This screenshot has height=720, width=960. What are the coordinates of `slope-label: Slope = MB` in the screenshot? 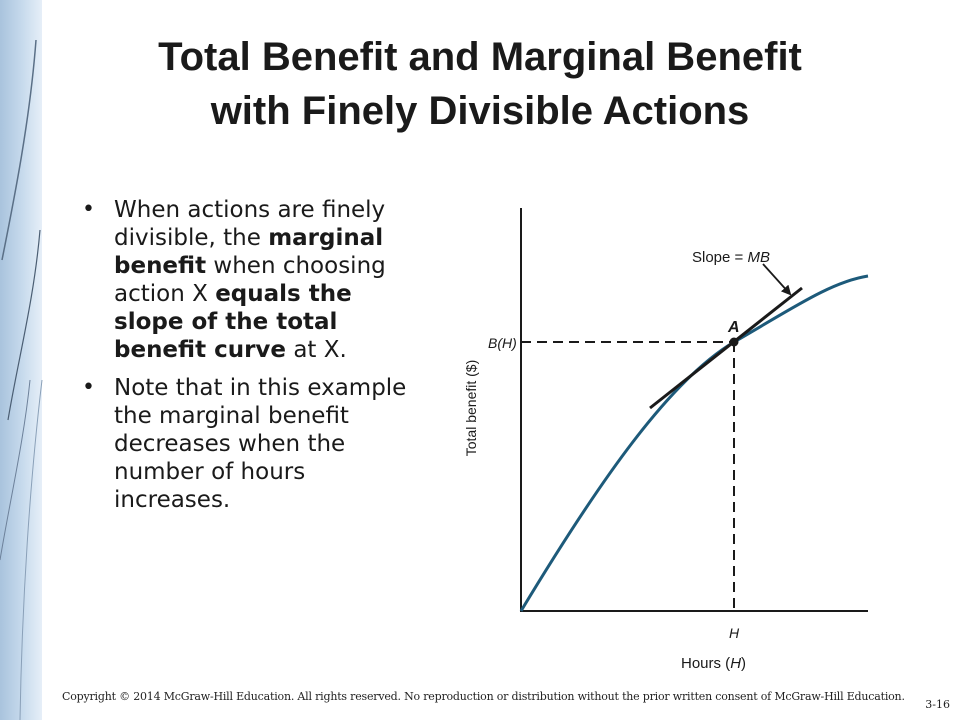 It's located at (731, 257).